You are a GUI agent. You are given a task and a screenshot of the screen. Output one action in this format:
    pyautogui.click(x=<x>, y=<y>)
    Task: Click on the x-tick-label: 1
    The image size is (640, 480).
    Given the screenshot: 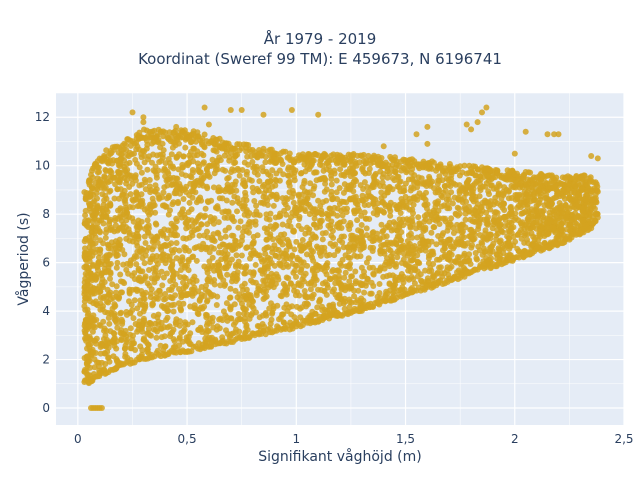 What is the action you would take?
    pyautogui.click(x=296, y=439)
    